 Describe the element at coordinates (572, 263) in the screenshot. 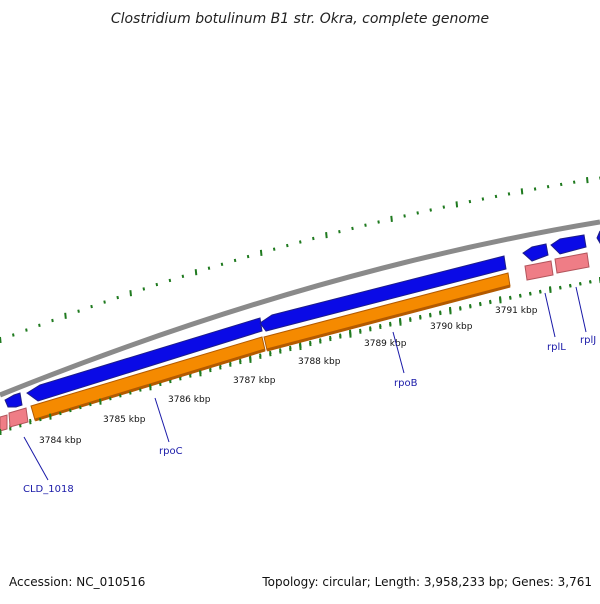

I see `reverse-gene-block-rplj` at that location.